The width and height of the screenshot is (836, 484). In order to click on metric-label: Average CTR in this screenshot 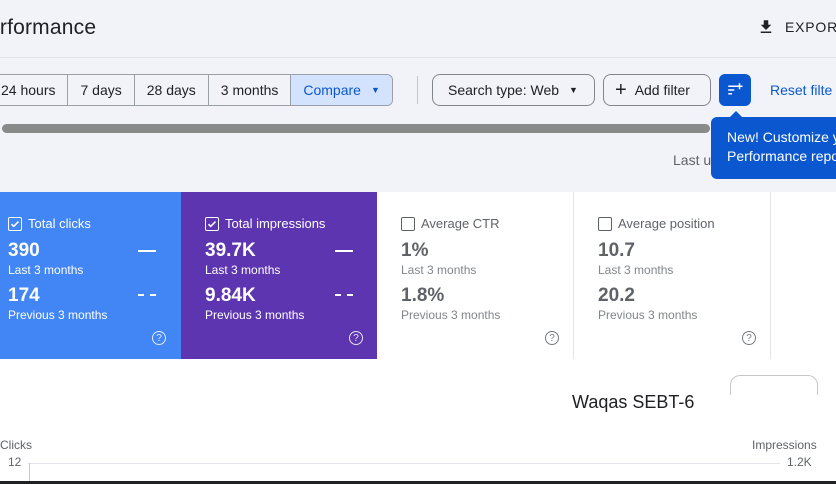, I will do `click(460, 223)`.